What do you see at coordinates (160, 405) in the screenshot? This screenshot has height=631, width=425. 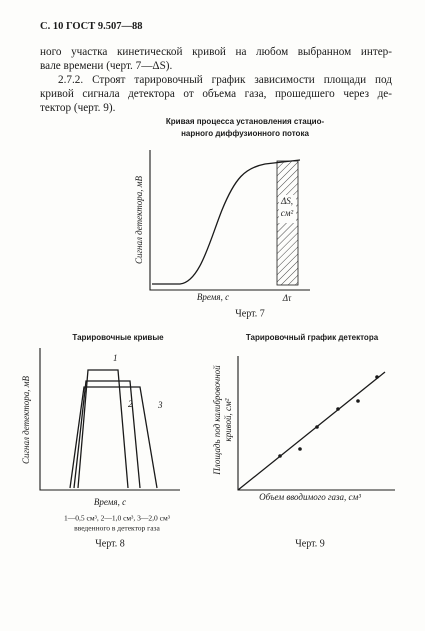 I see `curve-label: 3` at bounding box center [160, 405].